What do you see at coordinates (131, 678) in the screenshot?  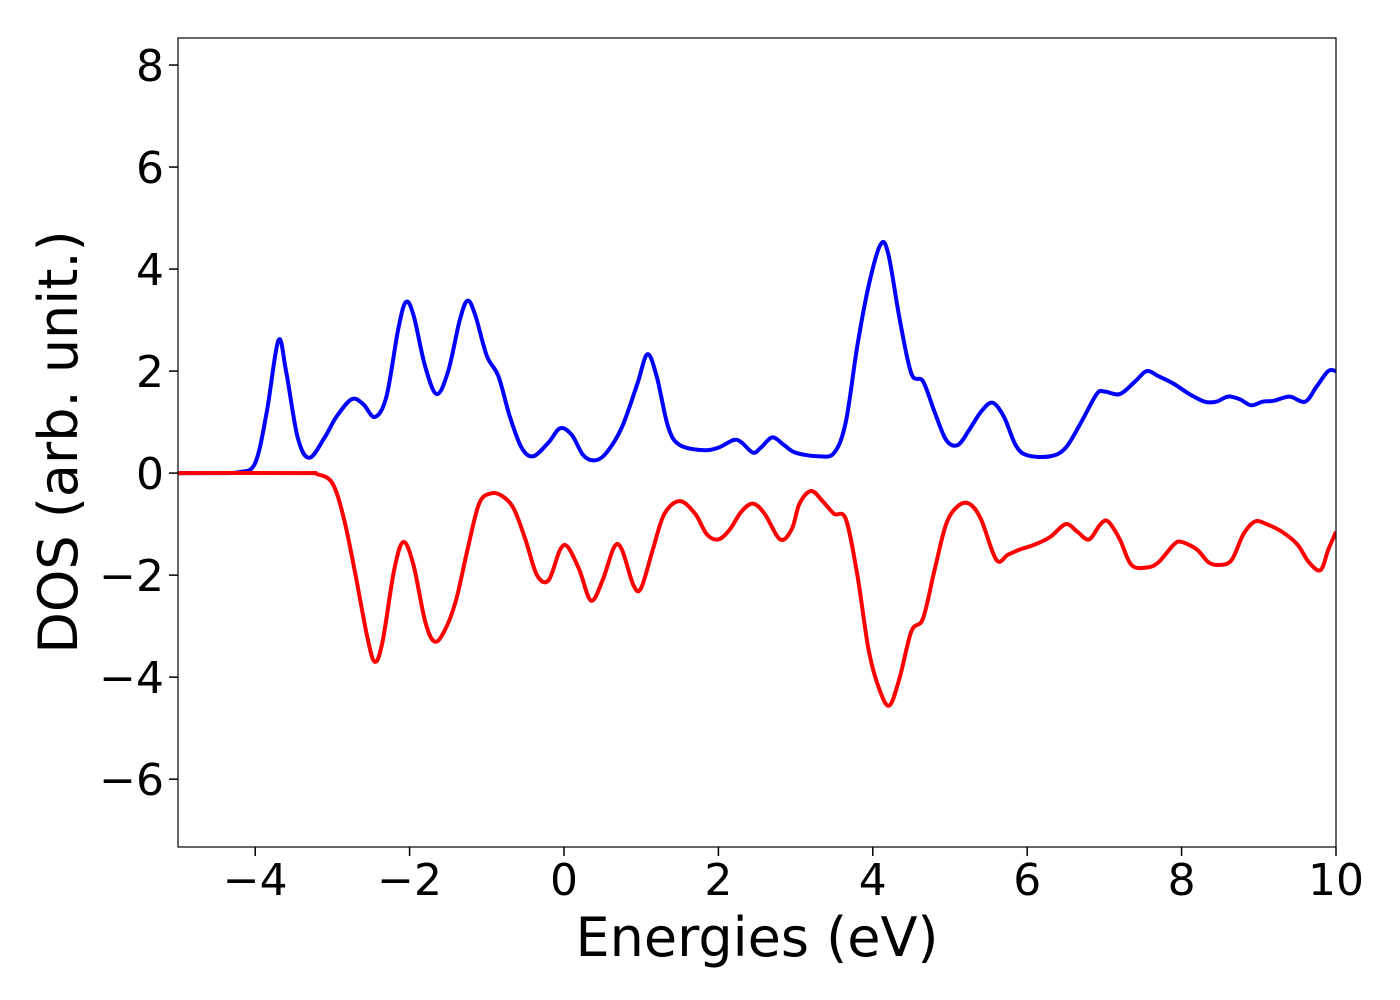 I see `y-tick-label: −4` at bounding box center [131, 678].